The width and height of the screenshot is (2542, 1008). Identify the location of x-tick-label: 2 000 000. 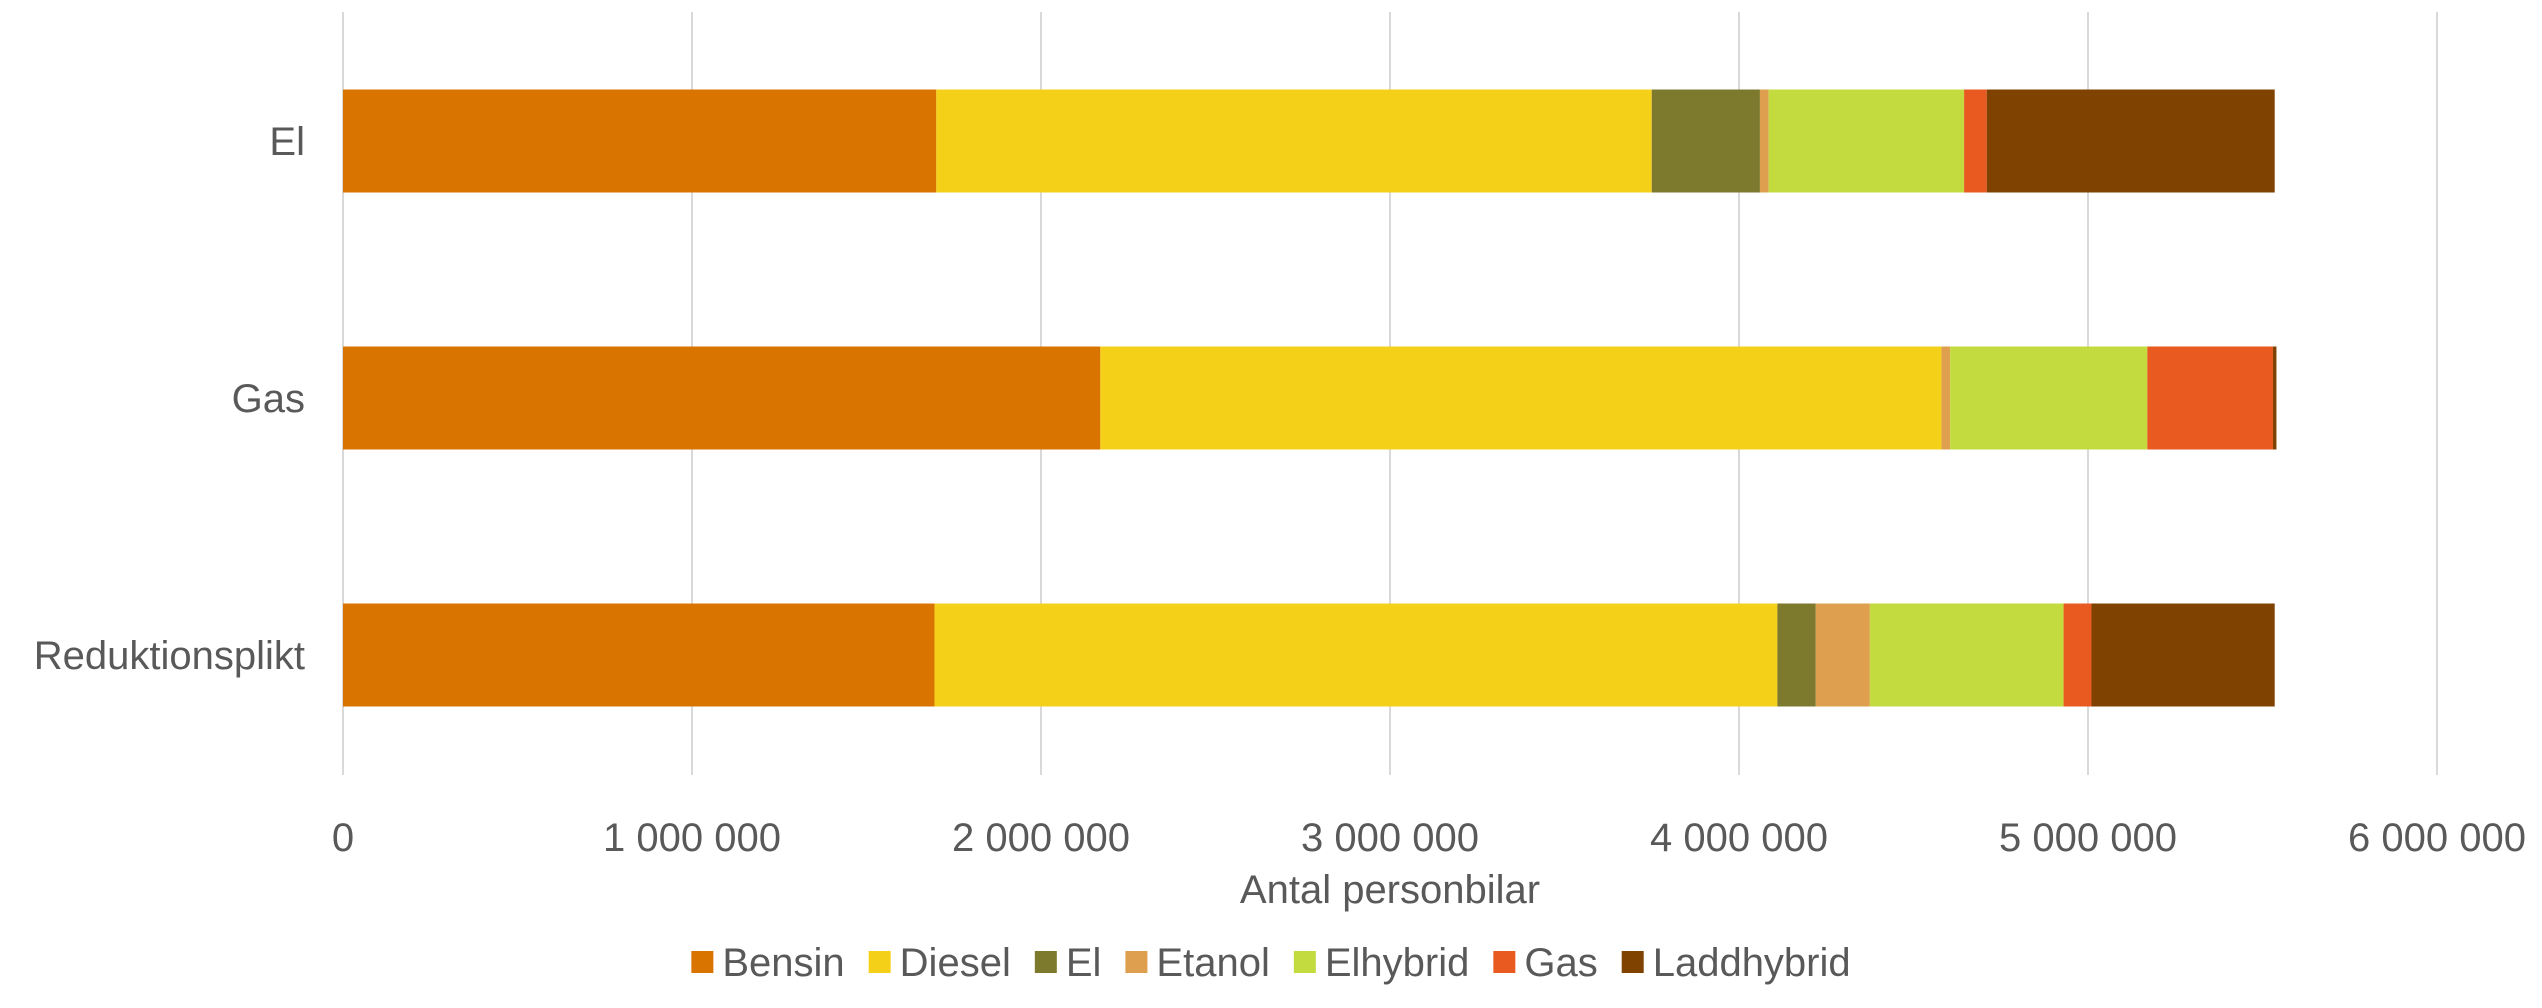
(1041, 838).